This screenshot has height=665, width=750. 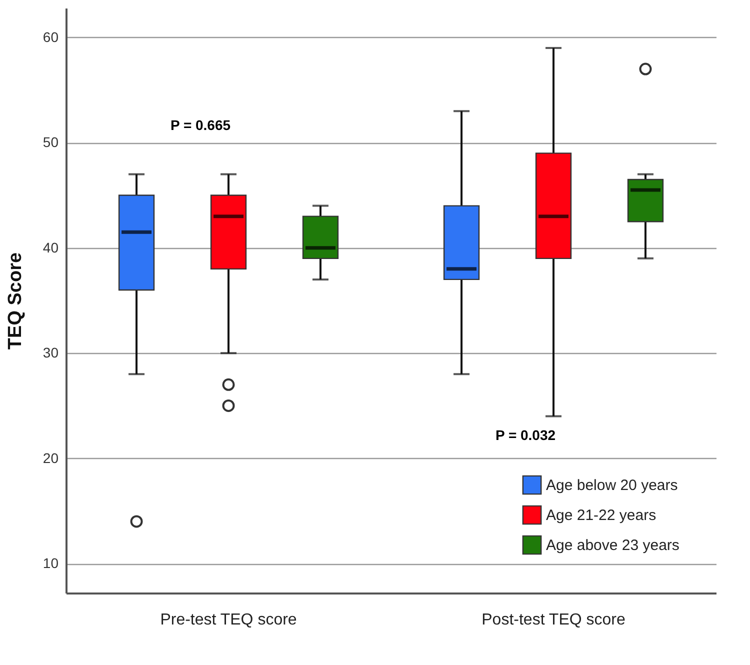 What do you see at coordinates (50, 458) in the screenshot?
I see `y-tick-label: 20` at bounding box center [50, 458].